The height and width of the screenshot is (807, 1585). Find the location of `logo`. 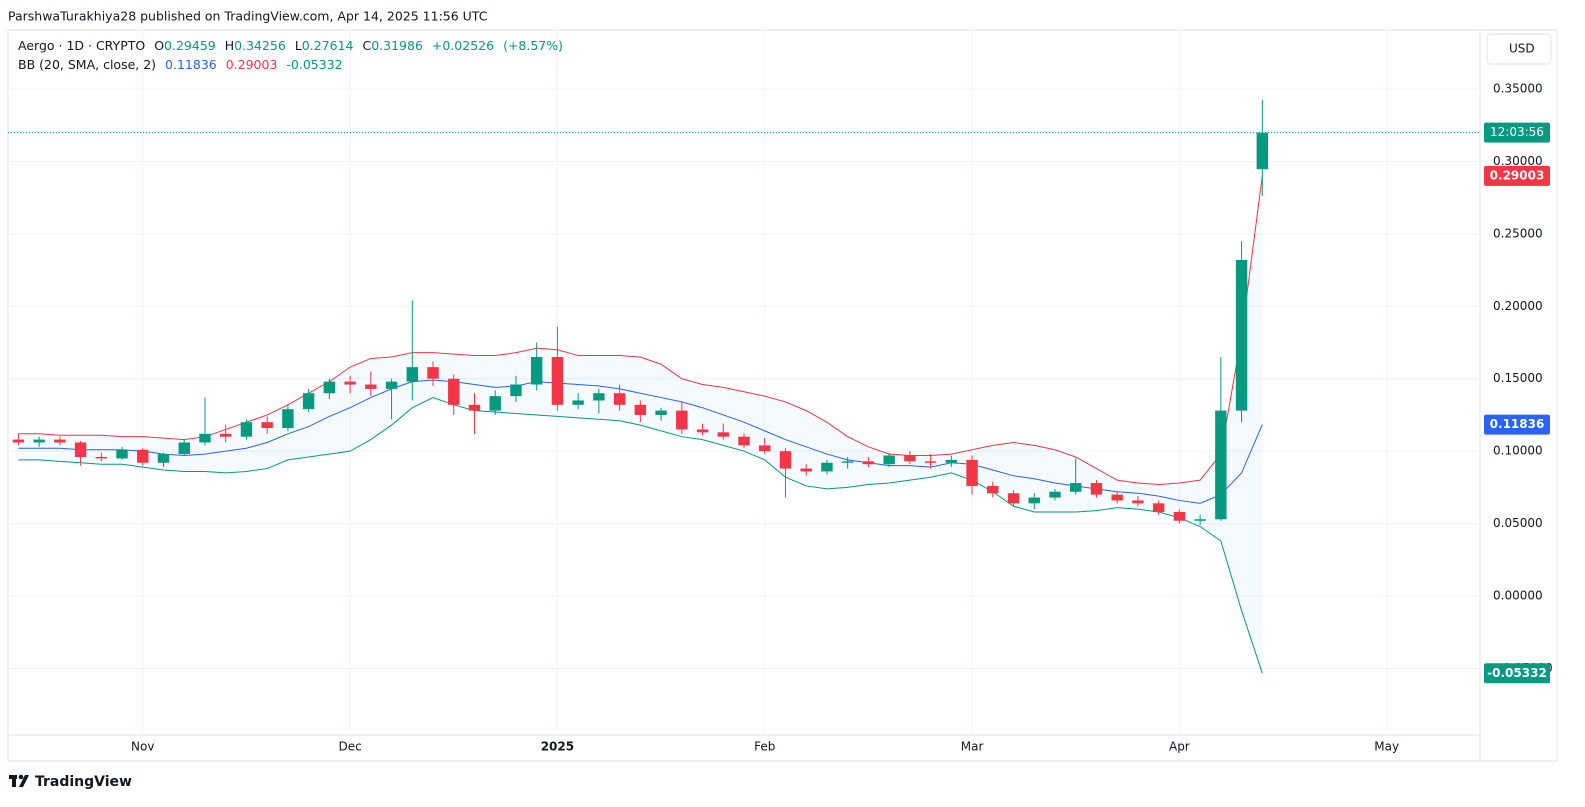

logo is located at coordinates (19, 780).